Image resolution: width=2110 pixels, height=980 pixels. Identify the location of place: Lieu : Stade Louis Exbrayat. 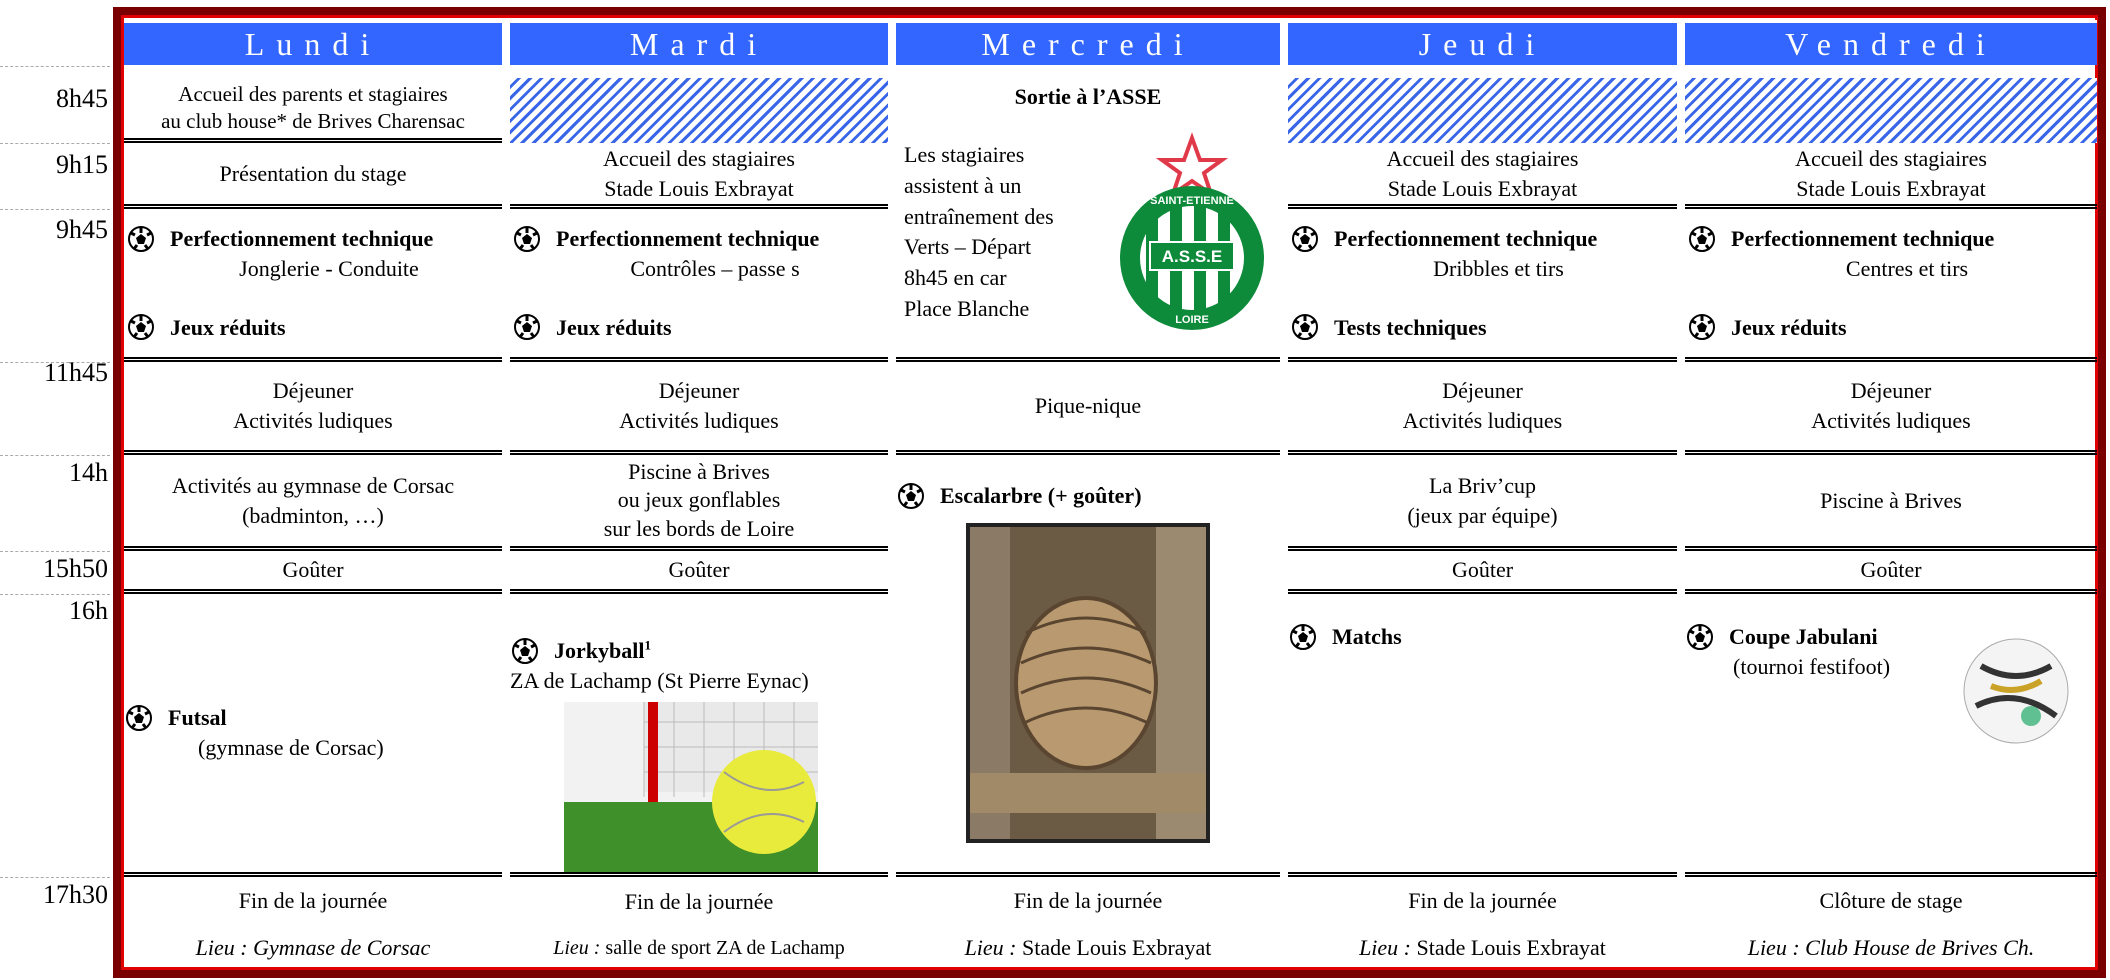
(1482, 948).